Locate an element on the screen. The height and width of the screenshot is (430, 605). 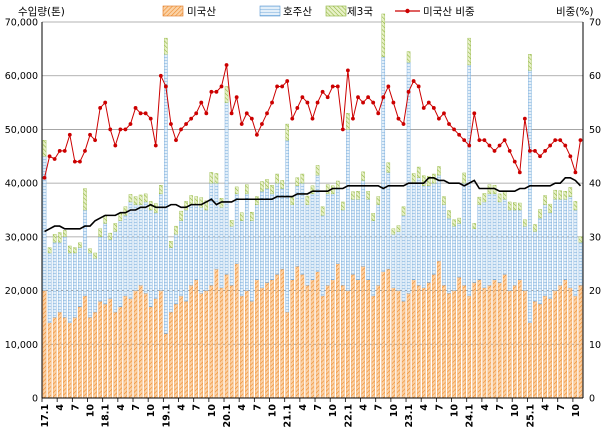
y-axis-left-title: 수입량(톤) is located at coordinates (41, 11).